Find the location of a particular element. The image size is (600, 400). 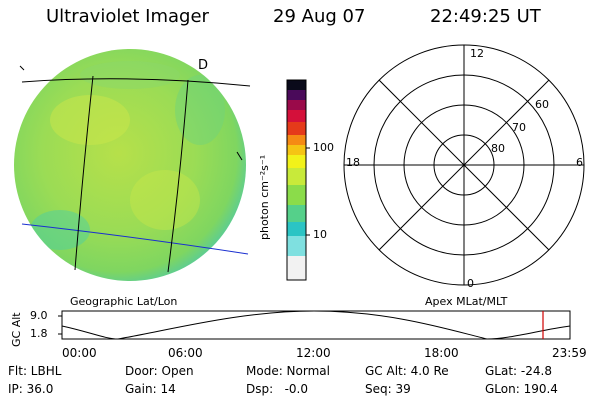

altitude-ytick-top: 9.0 is located at coordinates (39, 315).